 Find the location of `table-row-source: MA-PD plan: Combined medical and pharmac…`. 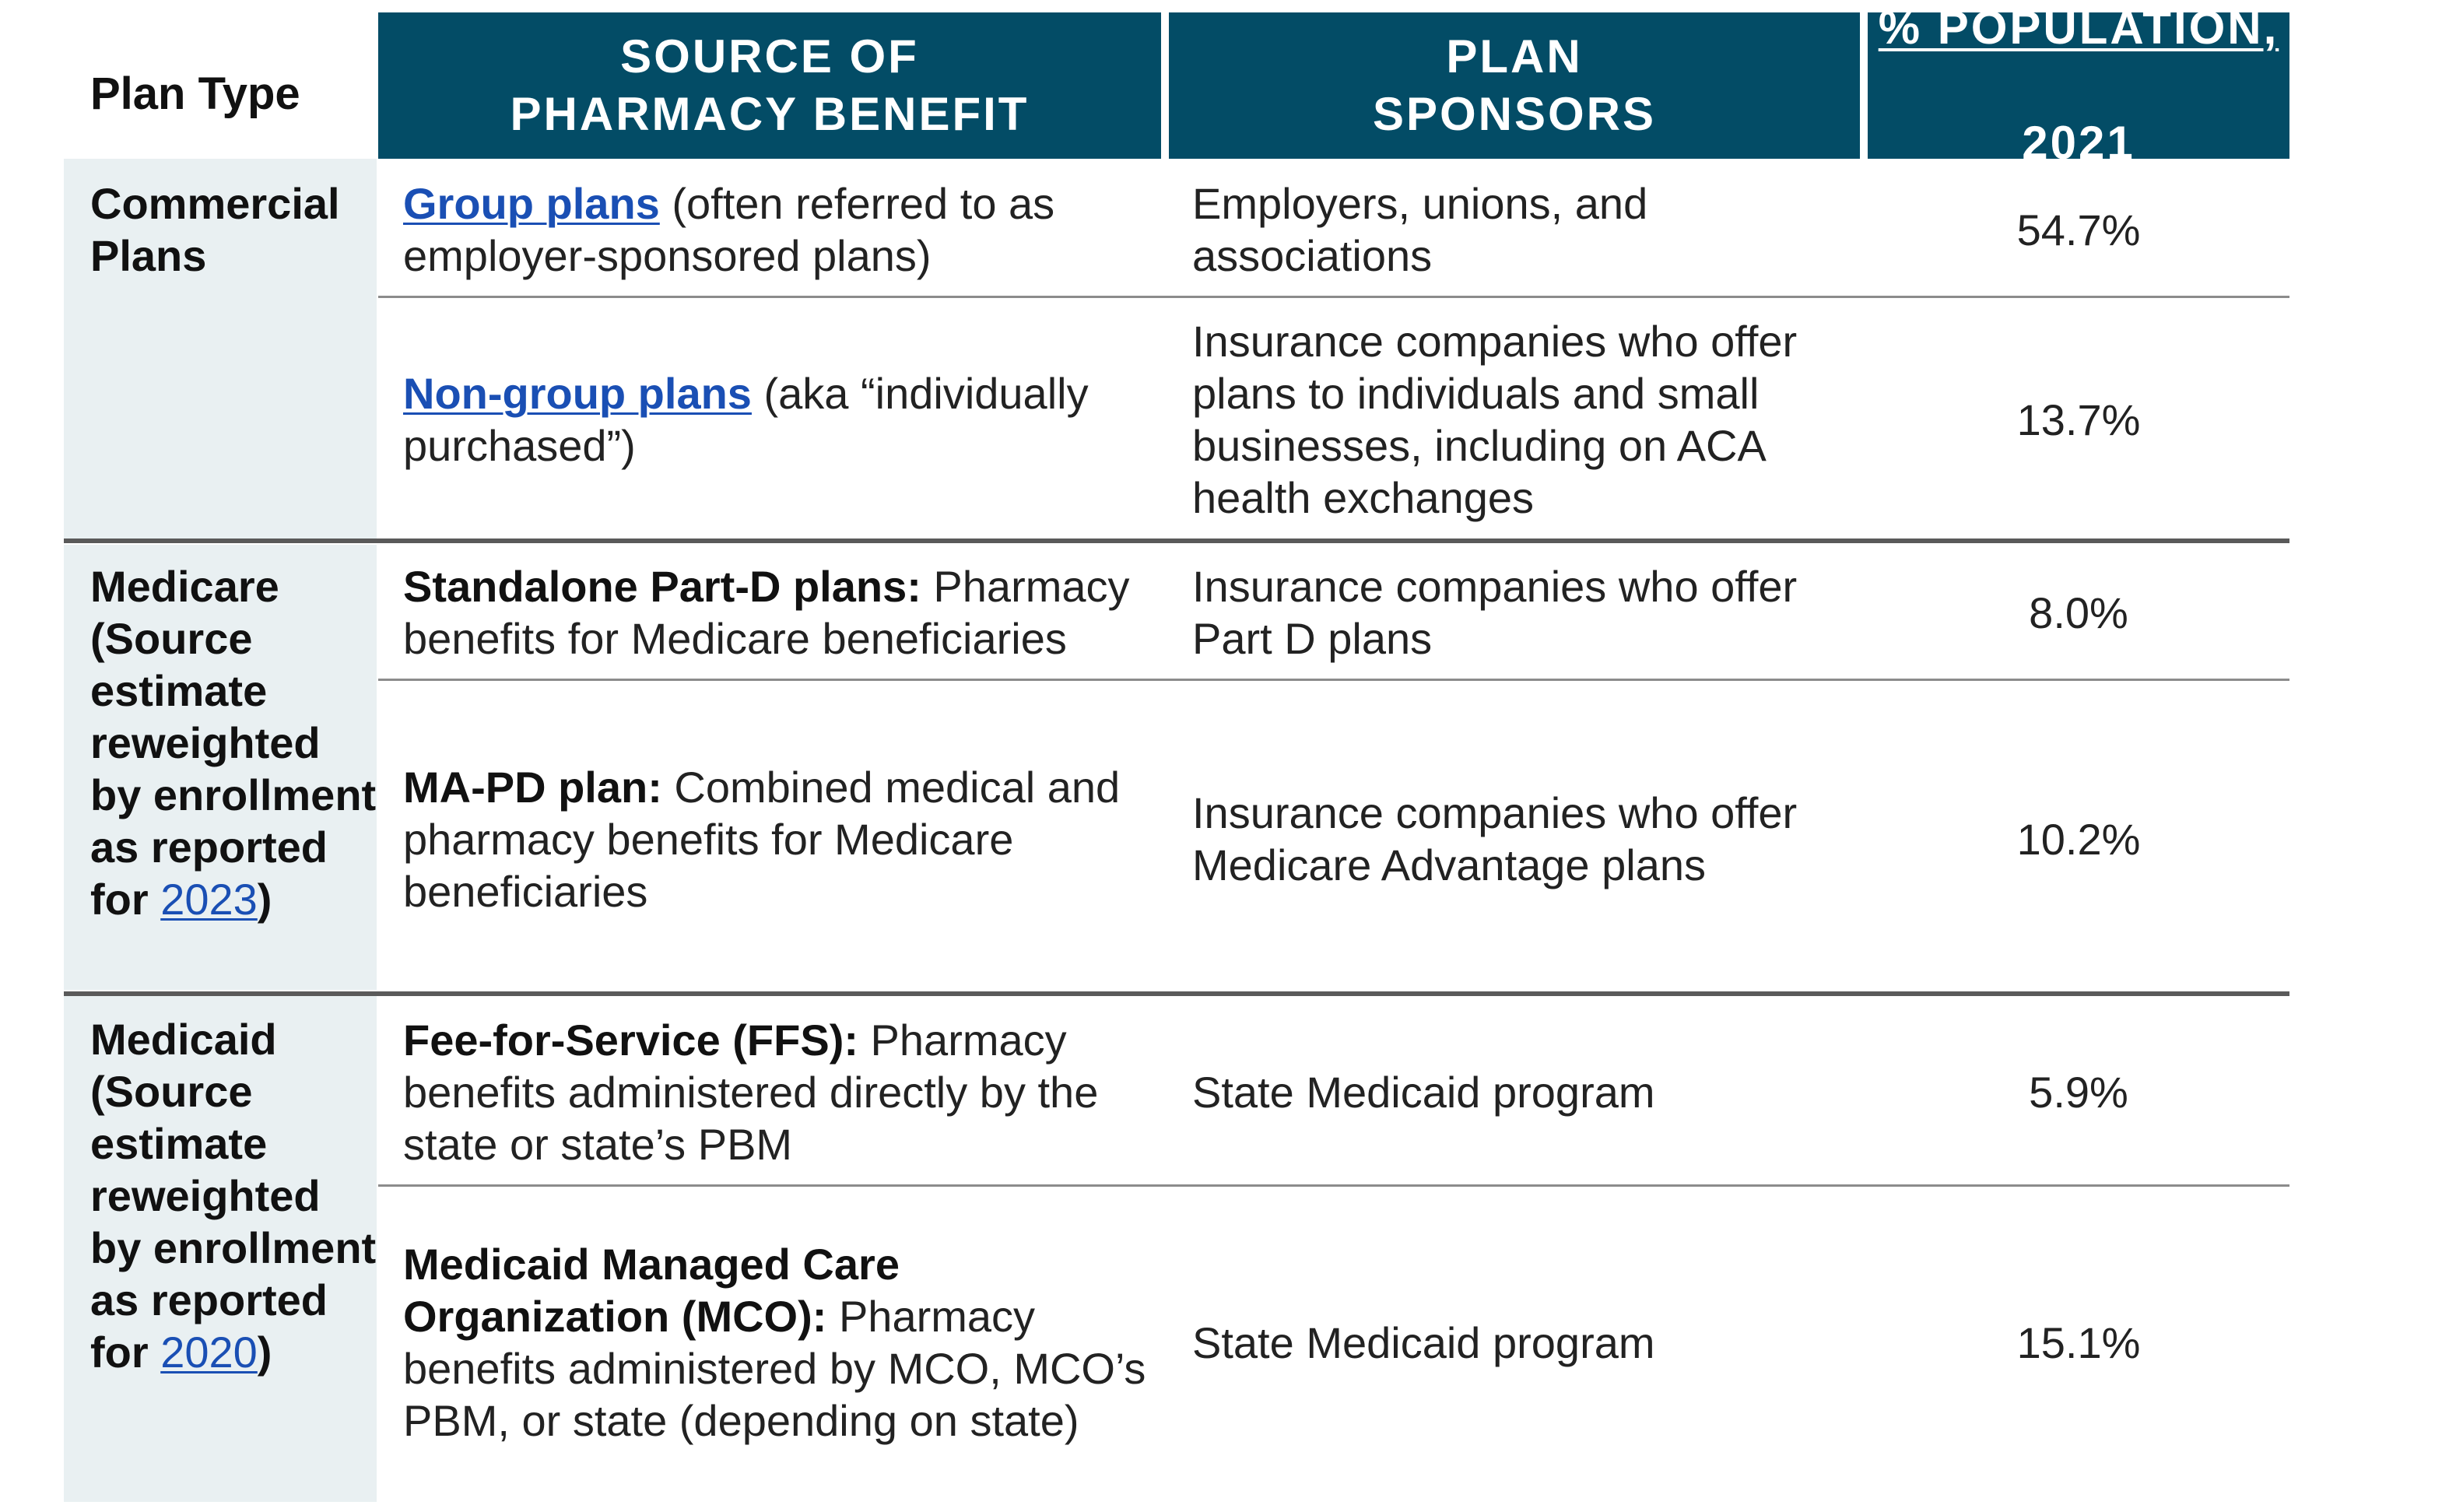

table-row-source: MA-PD plan: Combined medical and pharmac… is located at coordinates (780, 839).